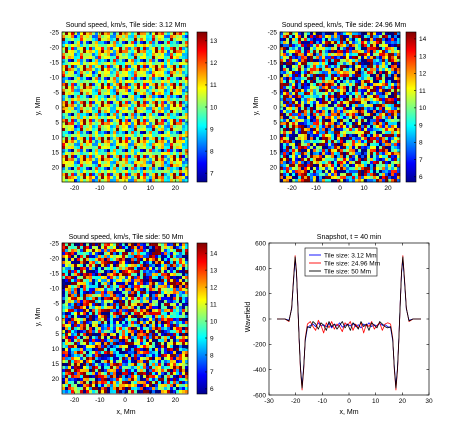 This screenshot has height=443, width=474. What do you see at coordinates (75, 188) in the screenshot?
I see `x-tick-label: -20` at bounding box center [75, 188].